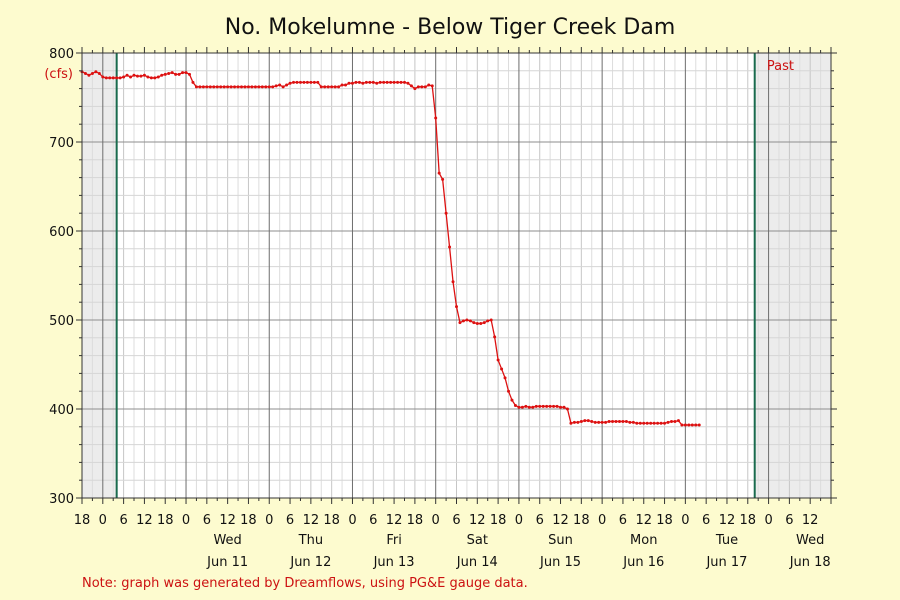 This screenshot has width=900, height=600. Describe the element at coordinates (560, 562) in the screenshot. I see `x-date-label: Jun 15` at that location.